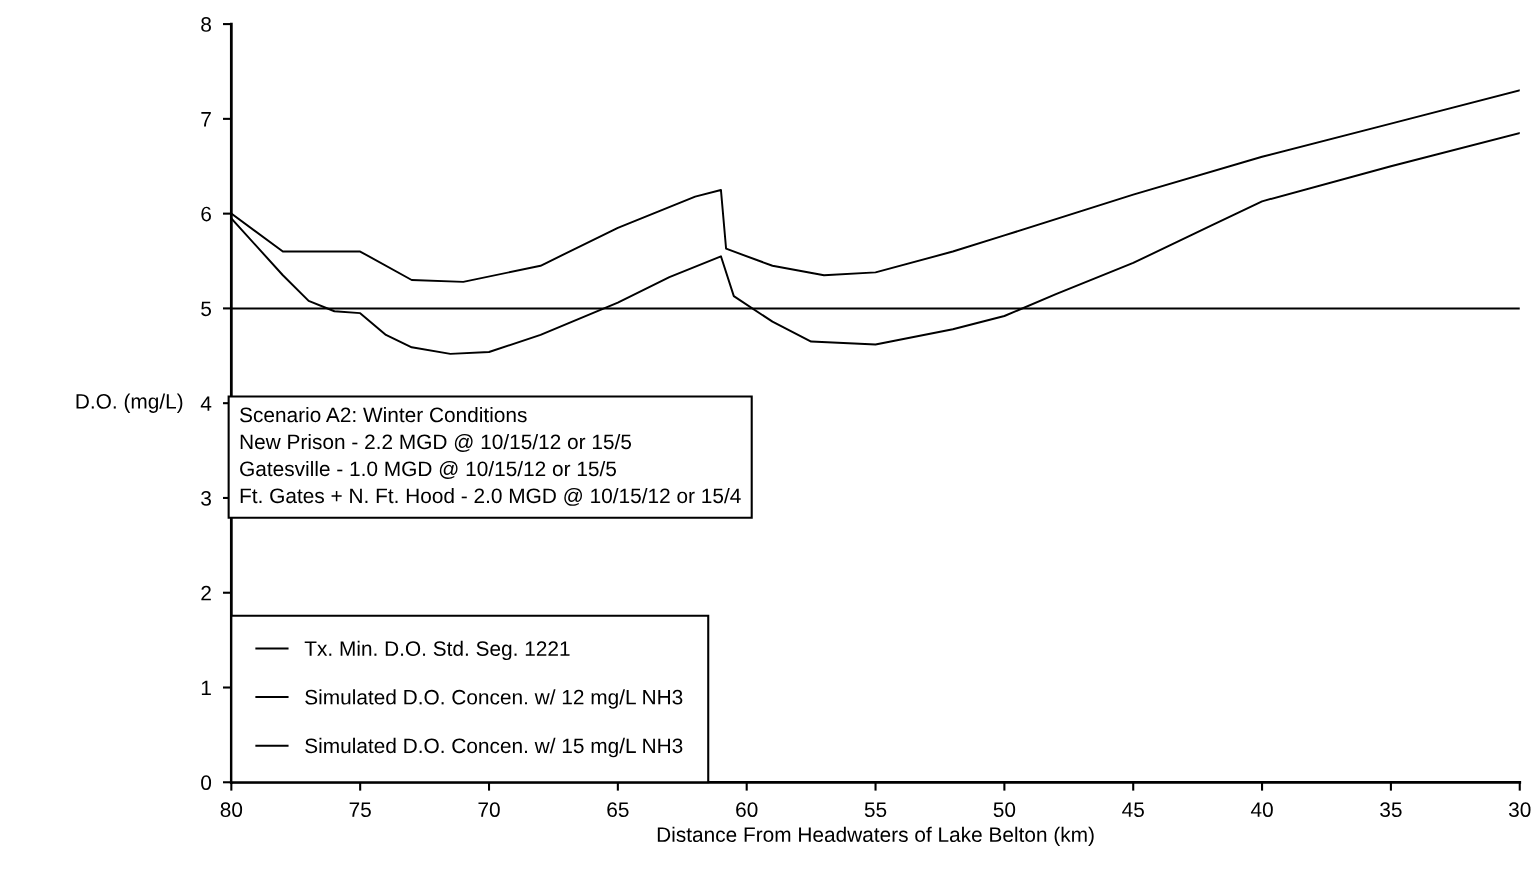 This screenshot has width=1532, height=892. I want to click on annotation: Scenario A2: Winter Conditions New Prison - 2.2 MGD @ 10/15/12 or 15/5 Gatesville - 1.0 MGD @ 10/15/12 or 15/5 Ft. Gates + N. Ft. Hood - 2.0 MGD @ 10/15/12 or 15/4, so click(490, 456).